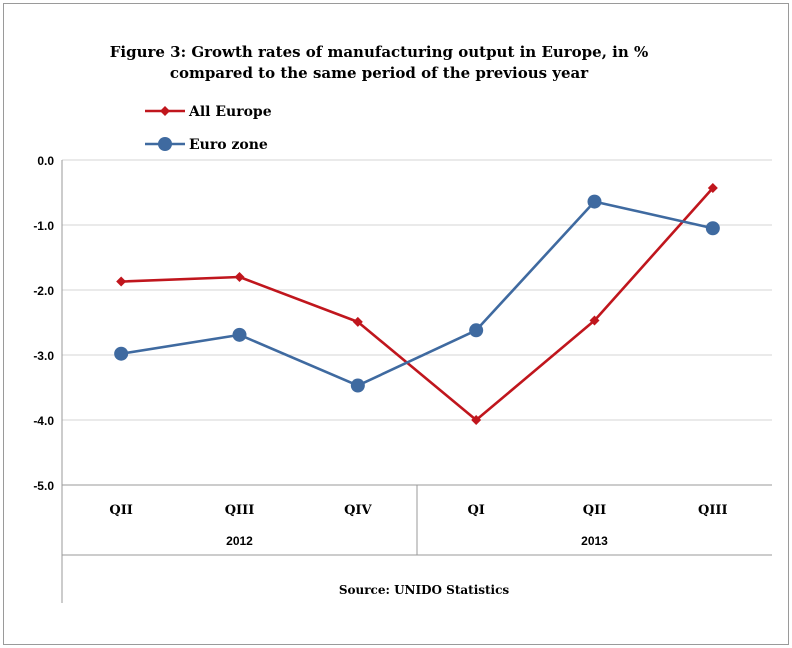 The image size is (792, 648). What do you see at coordinates (43, 226) in the screenshot?
I see `y-tick-label: -1.0` at bounding box center [43, 226].